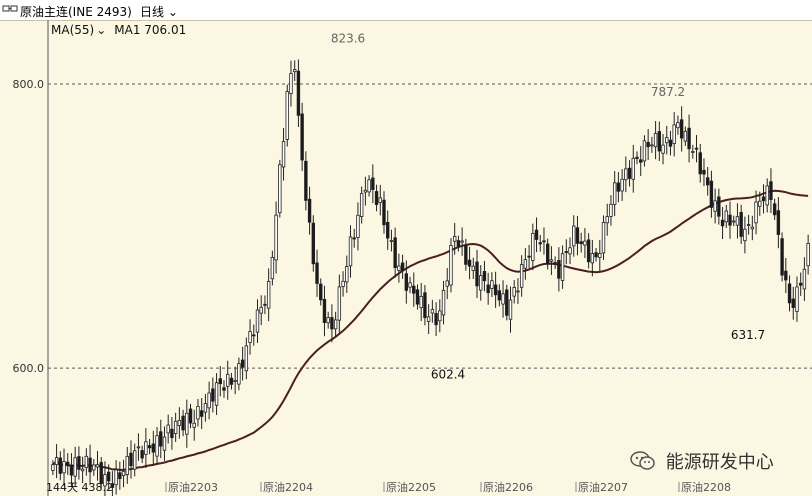 The height and width of the screenshot is (496, 812). What do you see at coordinates (152, 12) in the screenshot?
I see `period-label: 日线` at bounding box center [152, 12].